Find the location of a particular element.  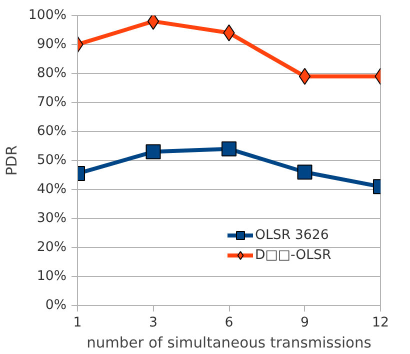

x-axis-title: number of simultaneous transmissions is located at coordinates (229, 343).